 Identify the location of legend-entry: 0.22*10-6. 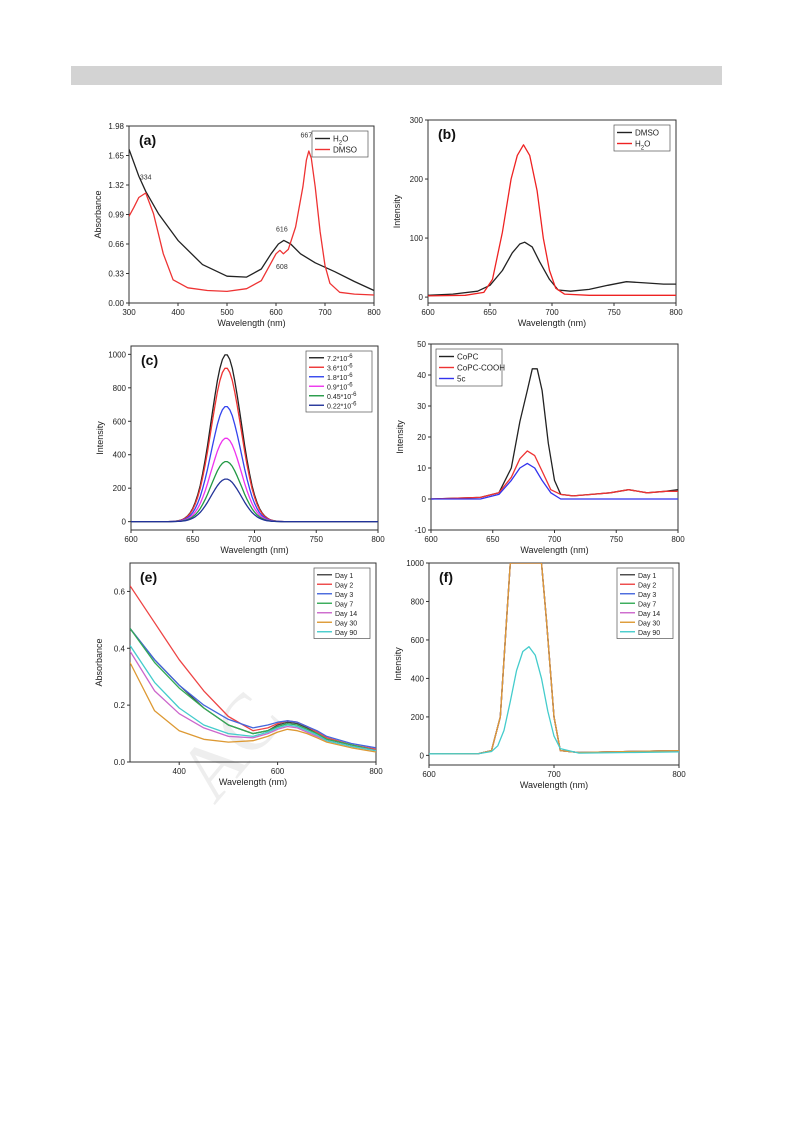
(342, 405).